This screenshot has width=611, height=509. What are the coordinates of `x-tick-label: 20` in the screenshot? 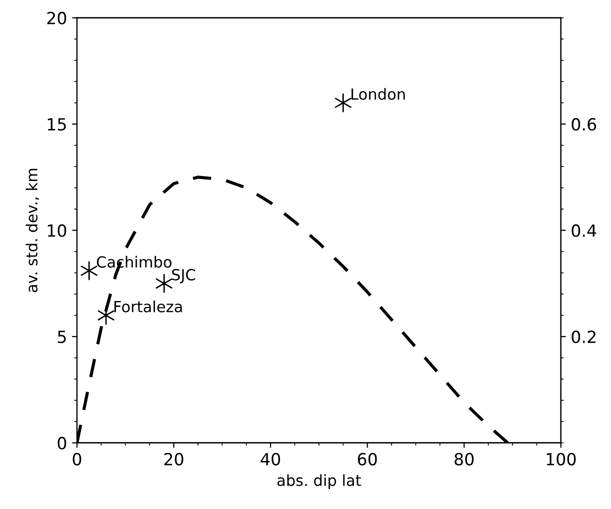 It's located at (174, 459).